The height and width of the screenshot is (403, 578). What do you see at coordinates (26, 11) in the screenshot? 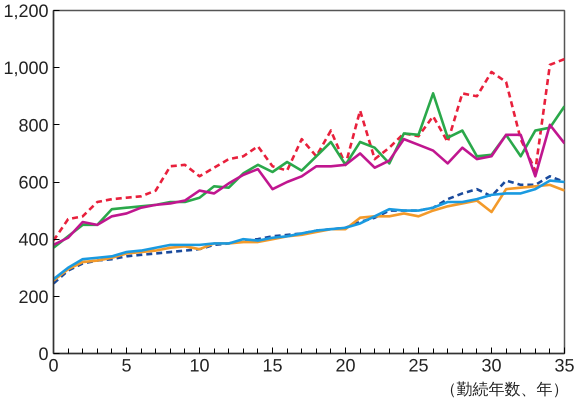
I see `y-tick-label: 1,200` at bounding box center [26, 11].